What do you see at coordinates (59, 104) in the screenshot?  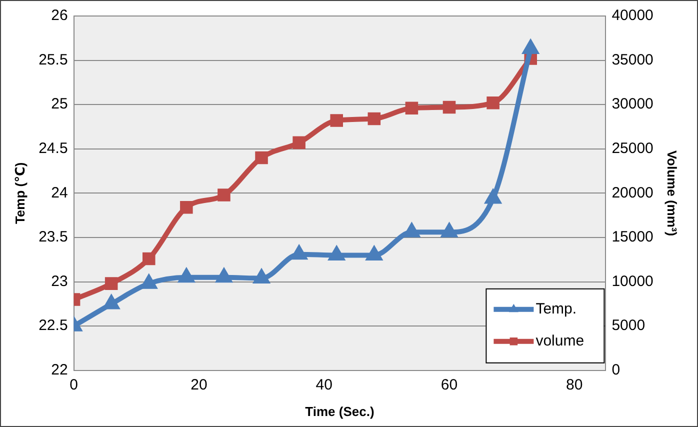 I see `y-tick-label: 25` at bounding box center [59, 104].